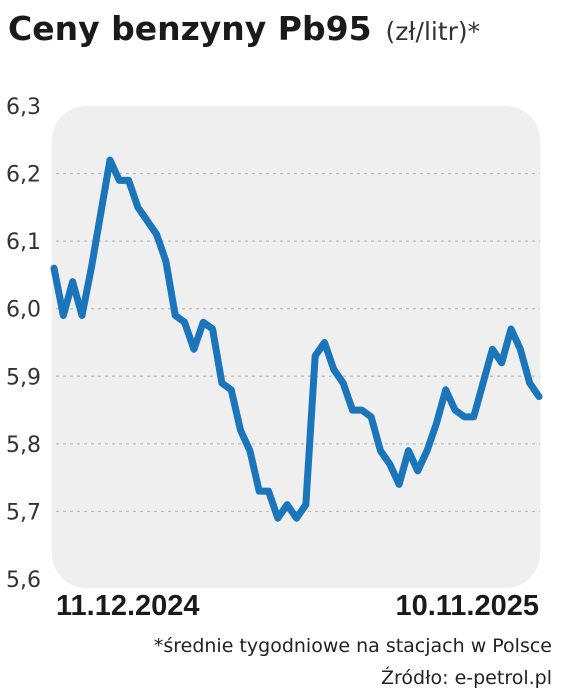 Image resolution: width=564 pixels, height=694 pixels. I want to click on y-axis-ticks: 6,3 6,2 6,1 6,0 5,9 5,8 5,7 5,6, so click(23, 344).